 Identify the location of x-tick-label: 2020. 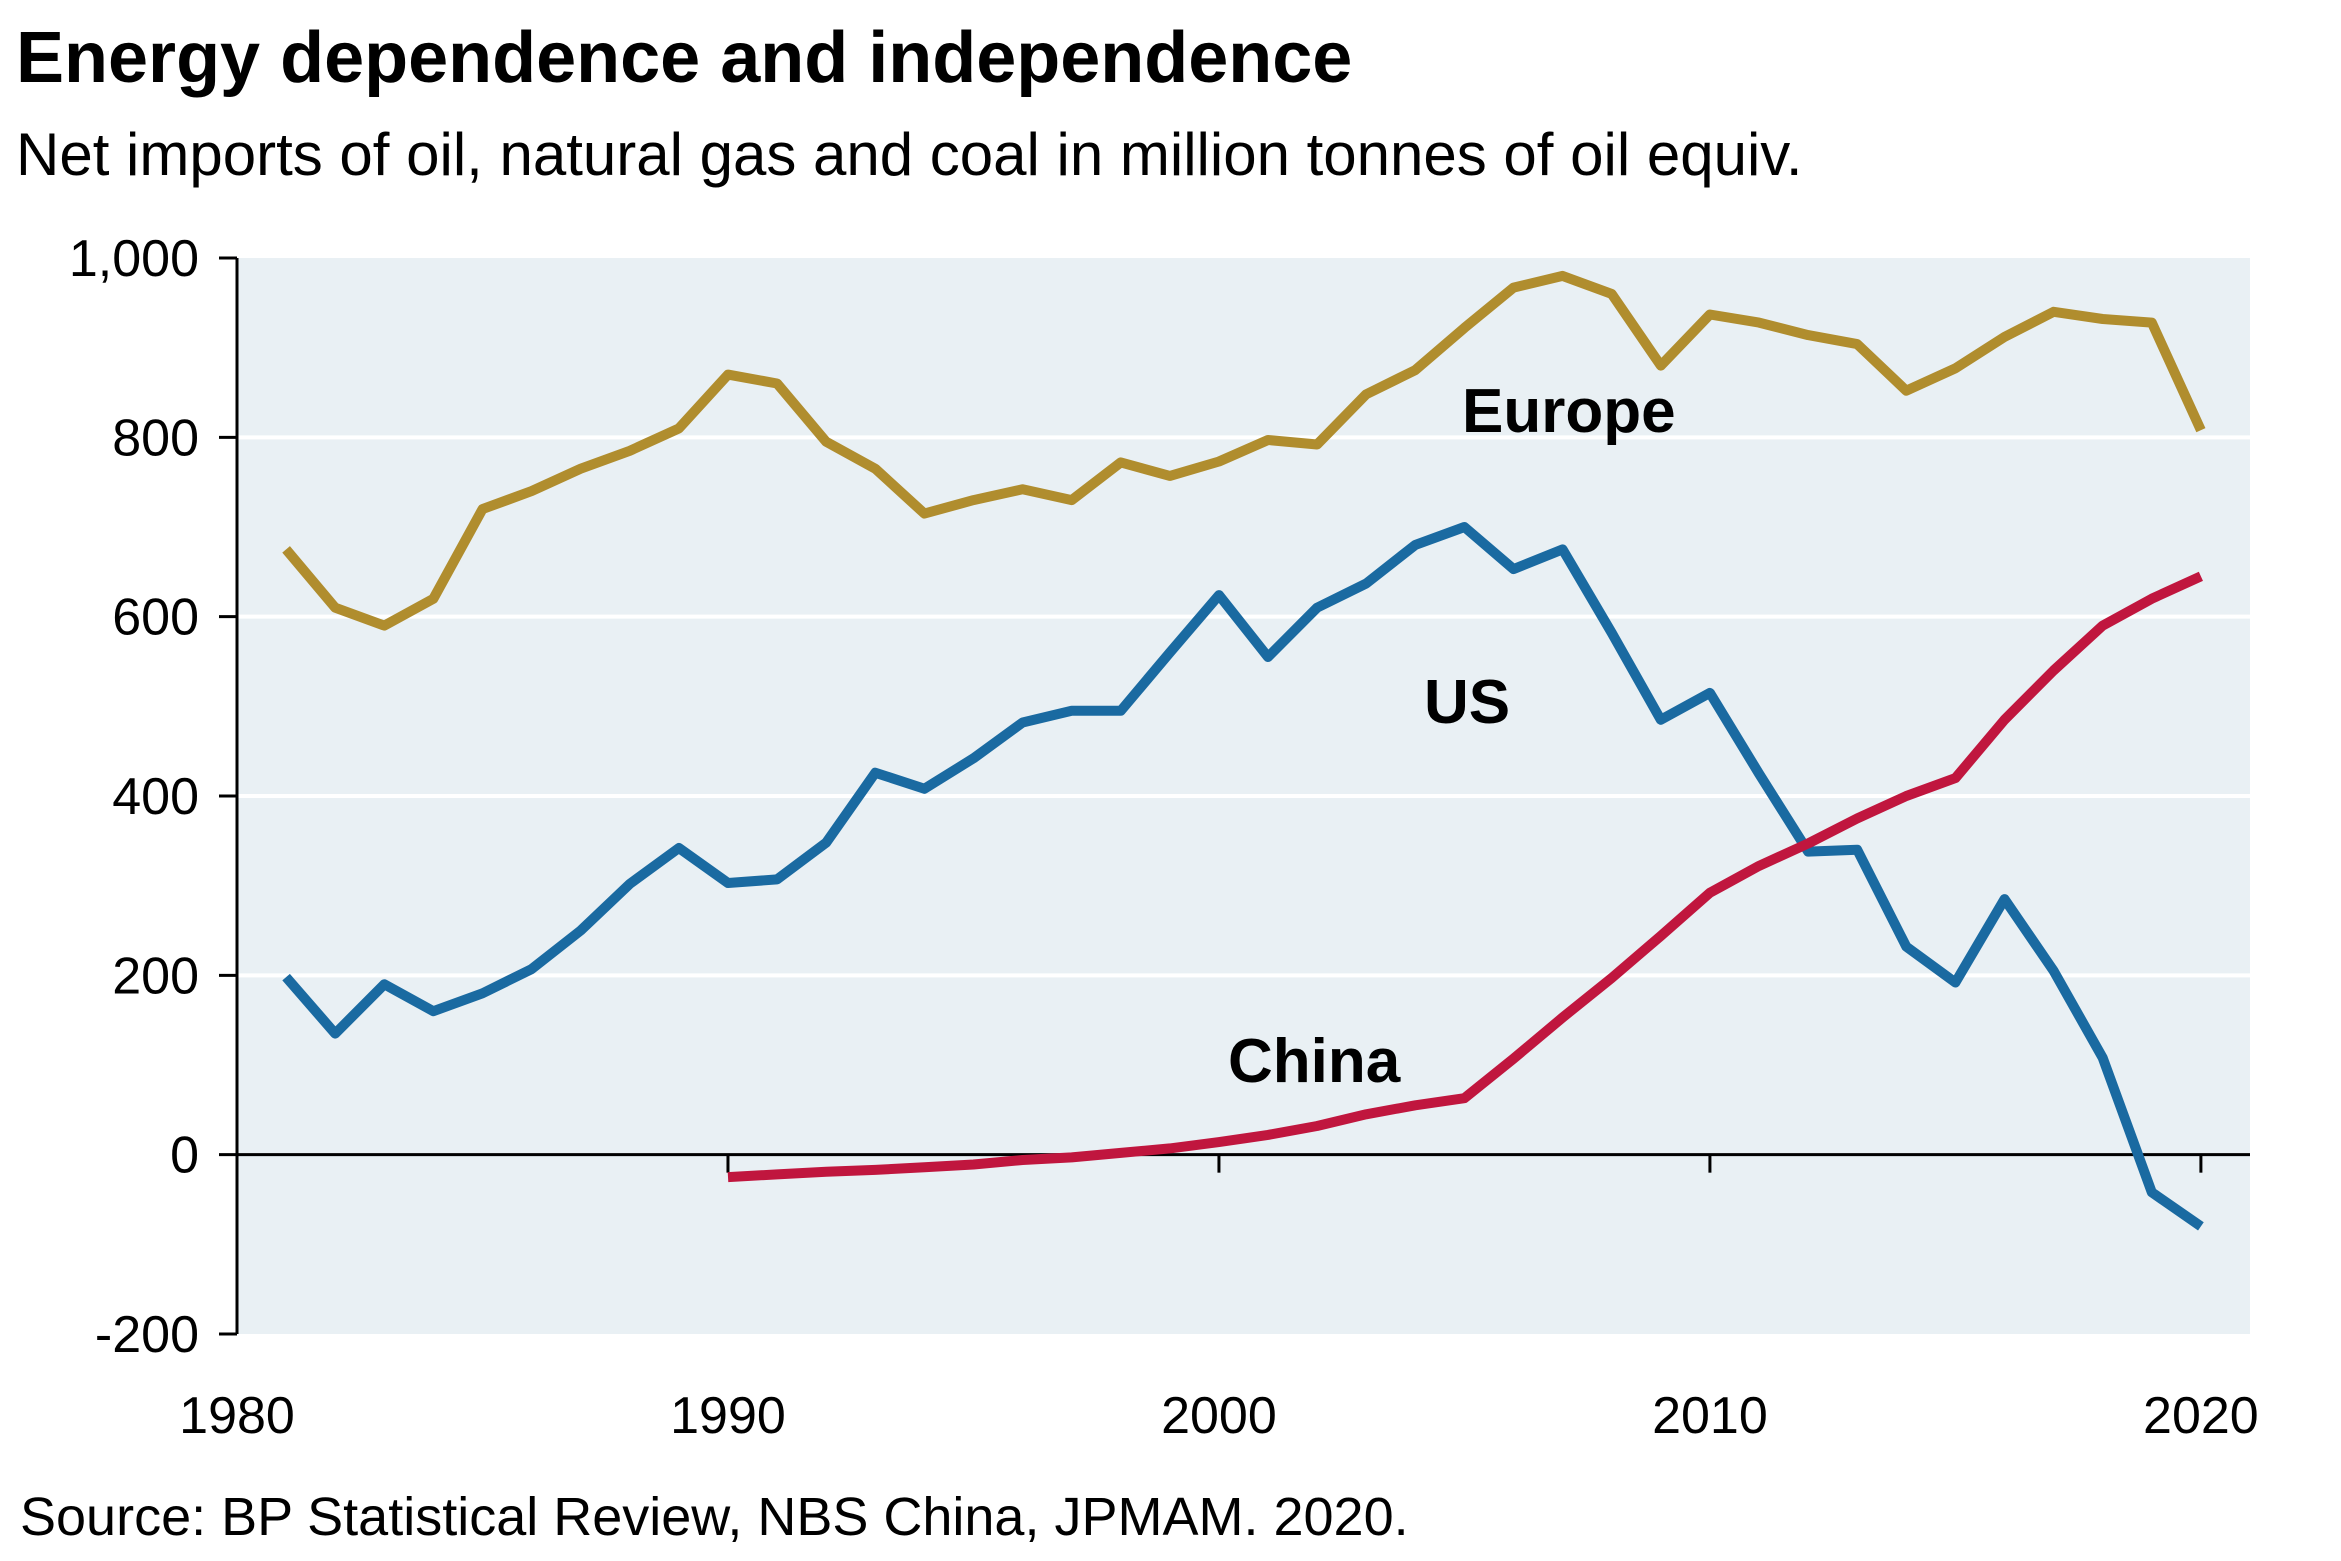
(2201, 1416).